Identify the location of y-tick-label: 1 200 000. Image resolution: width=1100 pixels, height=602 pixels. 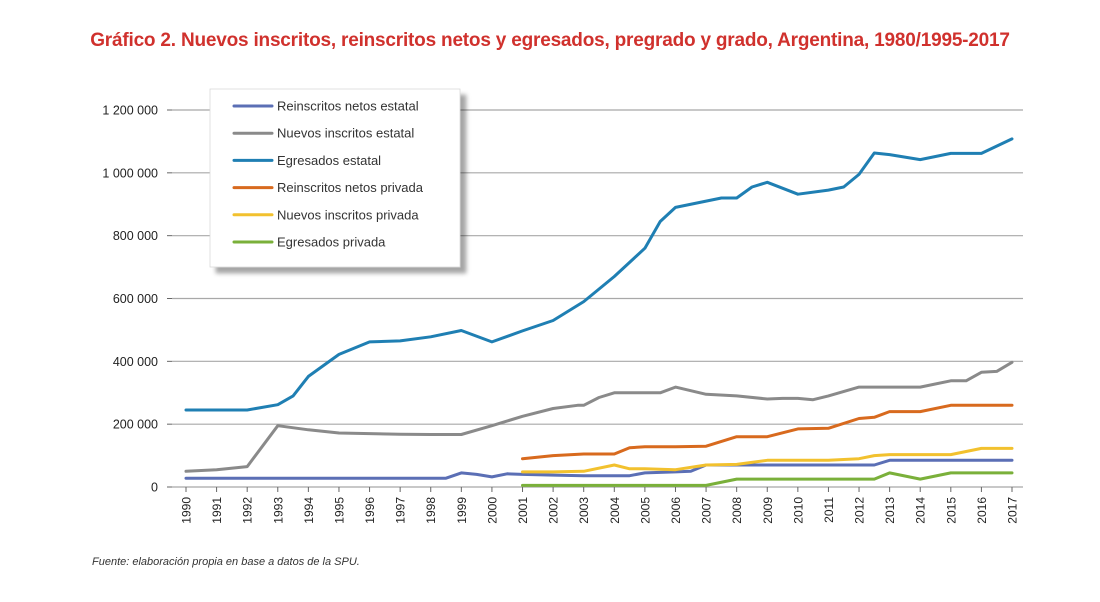
(130, 111).